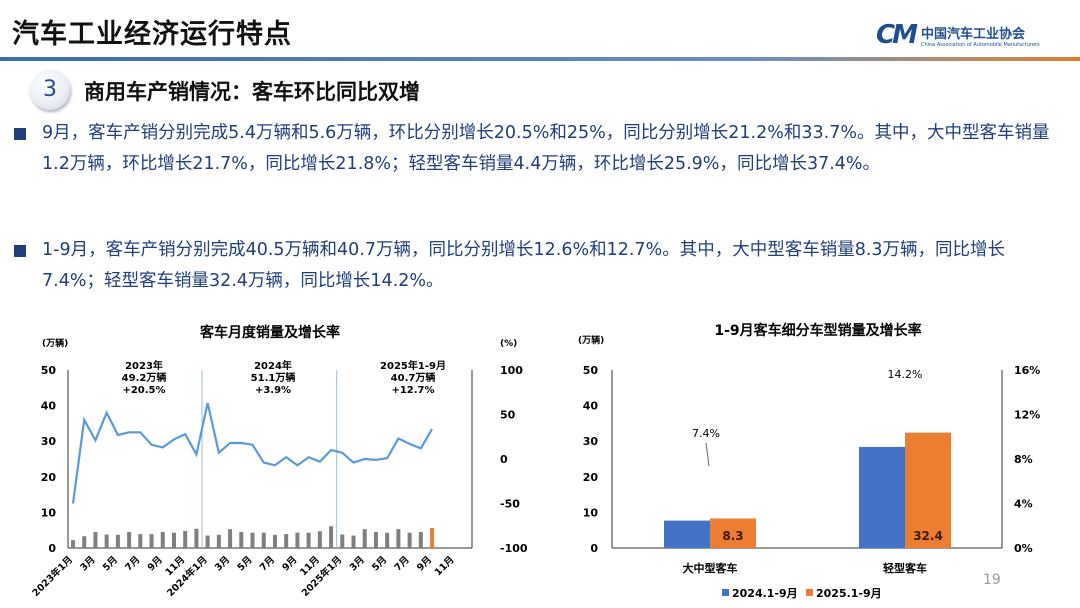  What do you see at coordinates (591, 340) in the screenshot?
I see `chart2-ylabel: (万辆)` at bounding box center [591, 340].